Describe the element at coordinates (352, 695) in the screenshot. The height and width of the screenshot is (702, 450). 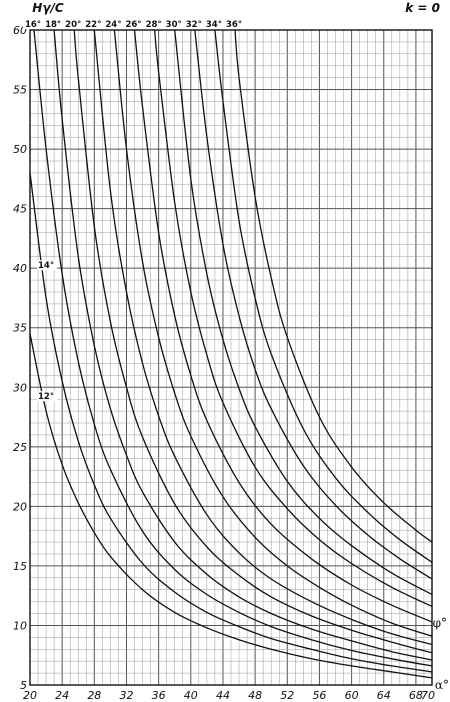
I see `x-tick-label: 60` at that location.